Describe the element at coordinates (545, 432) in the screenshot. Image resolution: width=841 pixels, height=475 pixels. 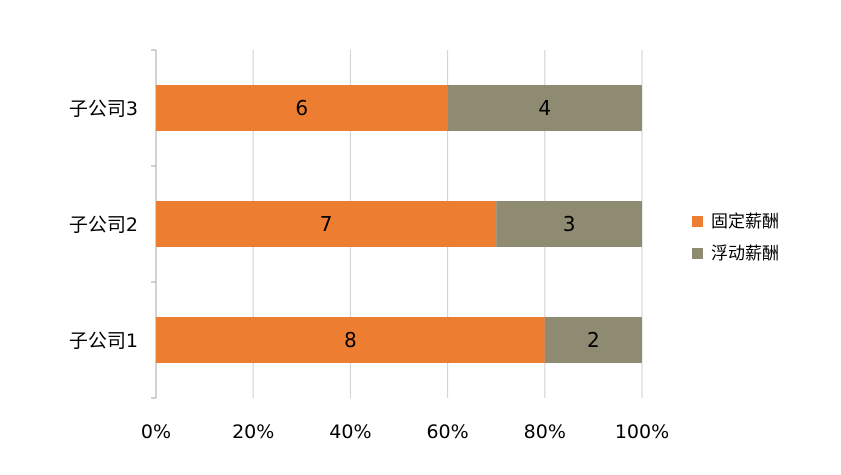
I see `x-tick-label: 80%` at that location.